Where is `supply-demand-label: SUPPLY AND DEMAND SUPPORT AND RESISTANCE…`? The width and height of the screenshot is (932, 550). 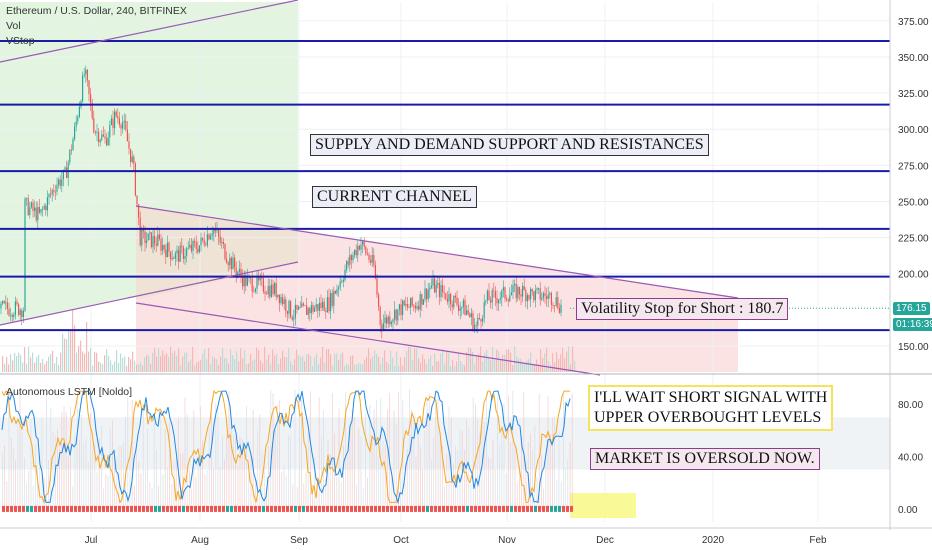
supply-demand-label: SUPPLY AND DEMAND SUPPORT AND RESISTANCE… is located at coordinates (509, 145).